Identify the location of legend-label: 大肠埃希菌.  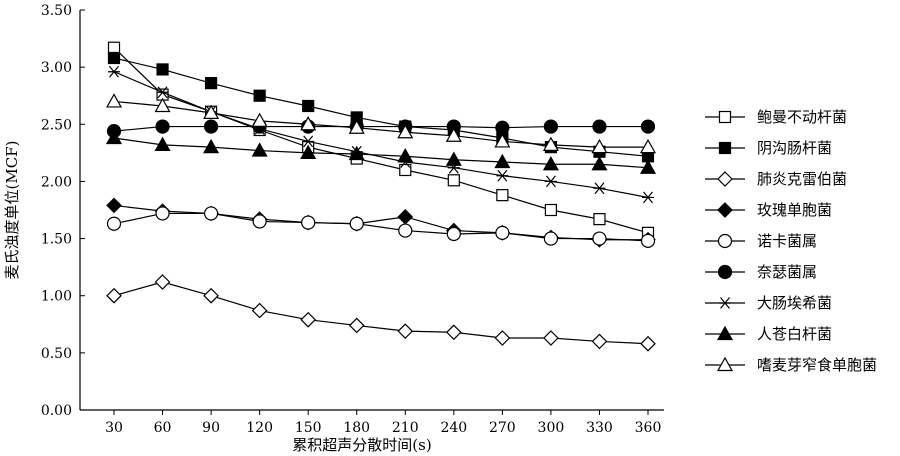
(794, 303).